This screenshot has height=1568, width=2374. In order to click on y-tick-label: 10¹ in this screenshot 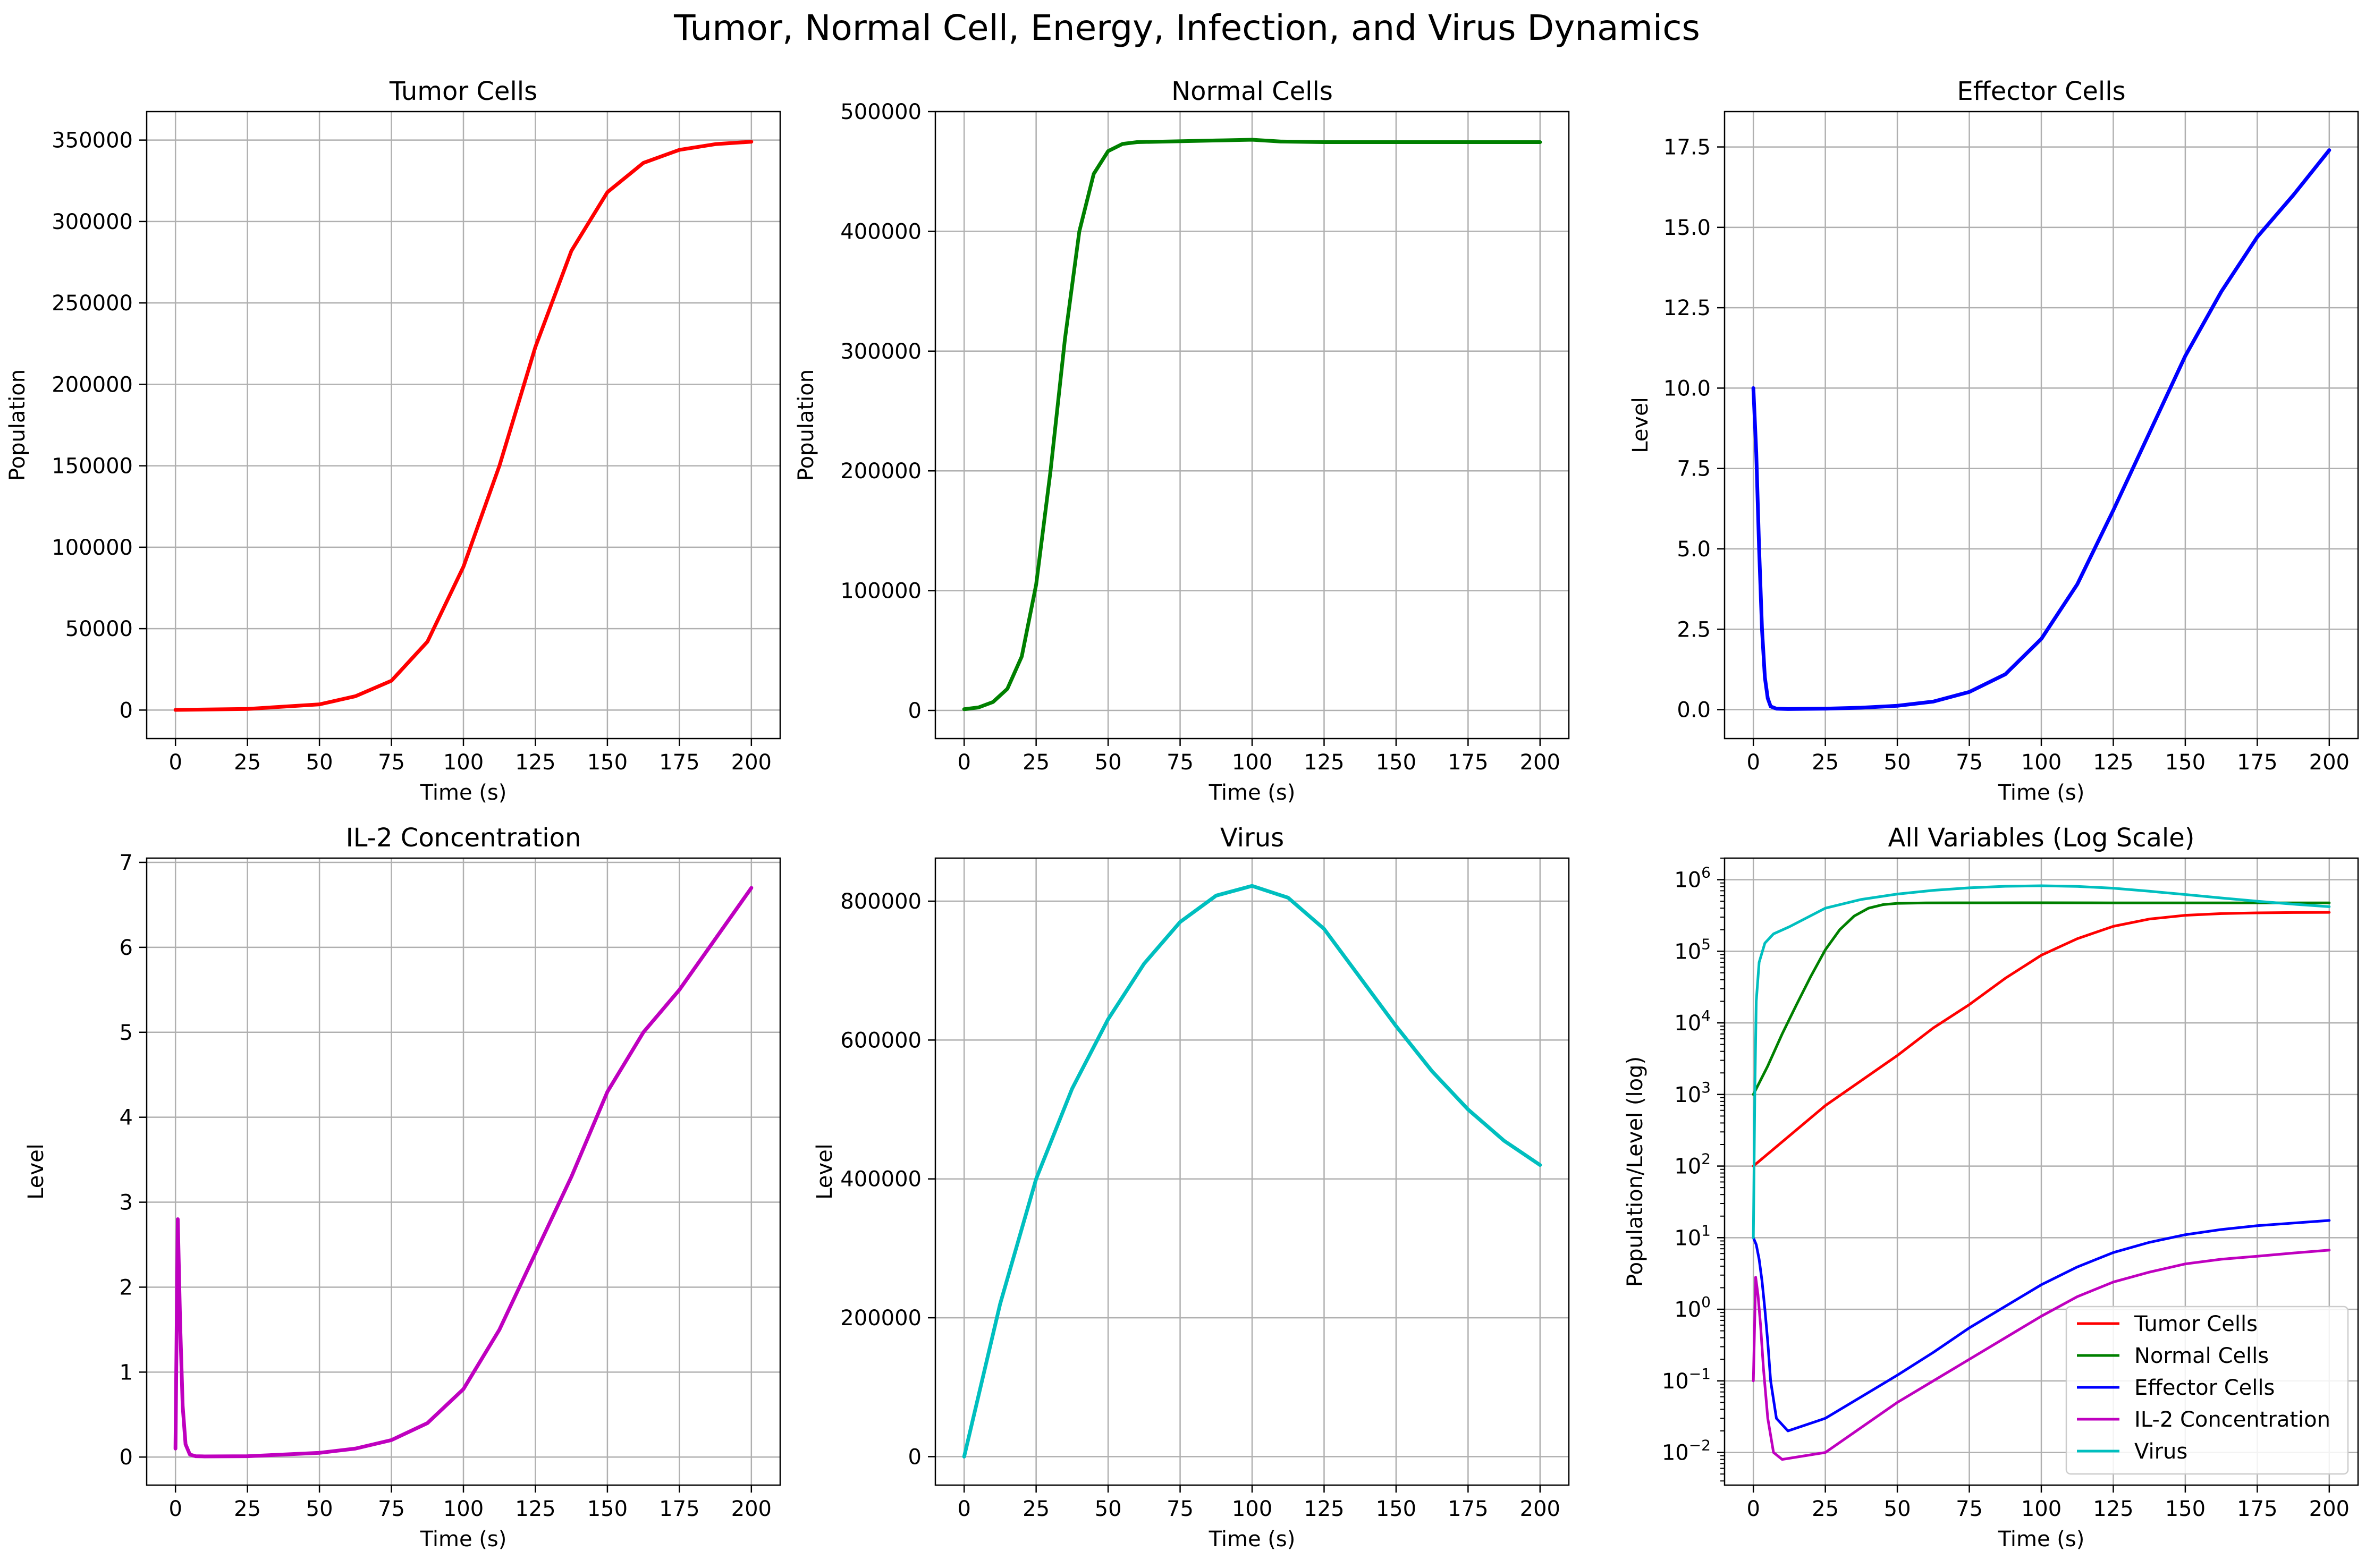, I will do `click(1692, 1236)`.